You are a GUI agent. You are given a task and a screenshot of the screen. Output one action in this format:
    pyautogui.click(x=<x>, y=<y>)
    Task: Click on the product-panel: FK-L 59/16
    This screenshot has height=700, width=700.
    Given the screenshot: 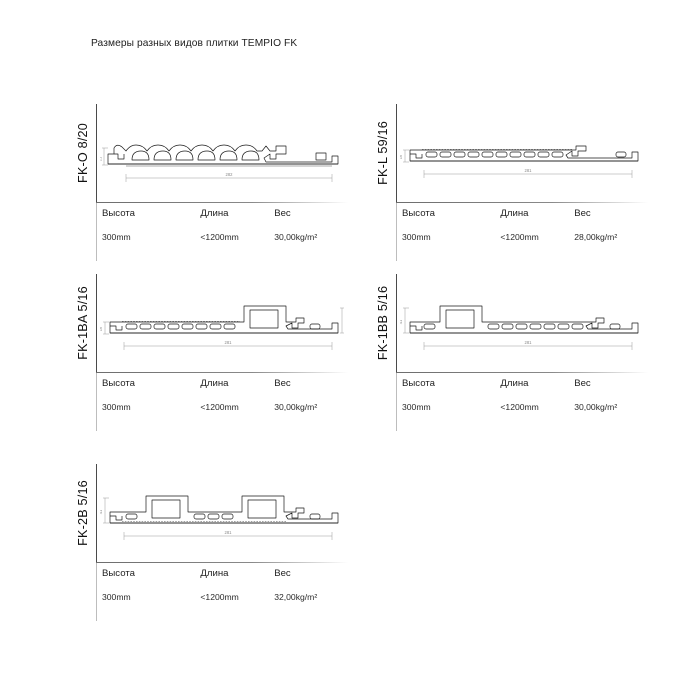 What is the action you would take?
    pyautogui.click(x=509, y=184)
    